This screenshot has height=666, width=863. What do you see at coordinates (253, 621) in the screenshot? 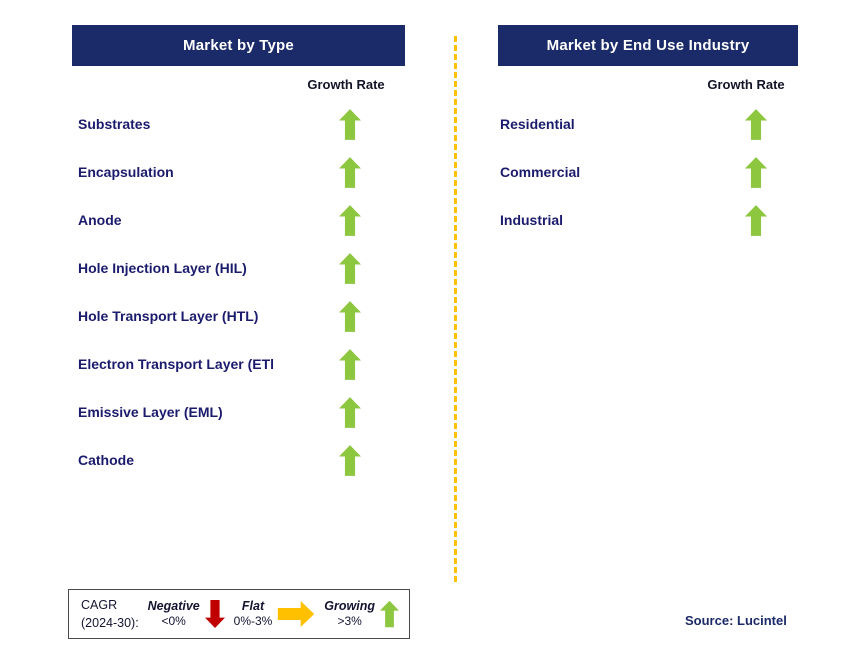
I see `legend-range: 0%-3%` at bounding box center [253, 621].